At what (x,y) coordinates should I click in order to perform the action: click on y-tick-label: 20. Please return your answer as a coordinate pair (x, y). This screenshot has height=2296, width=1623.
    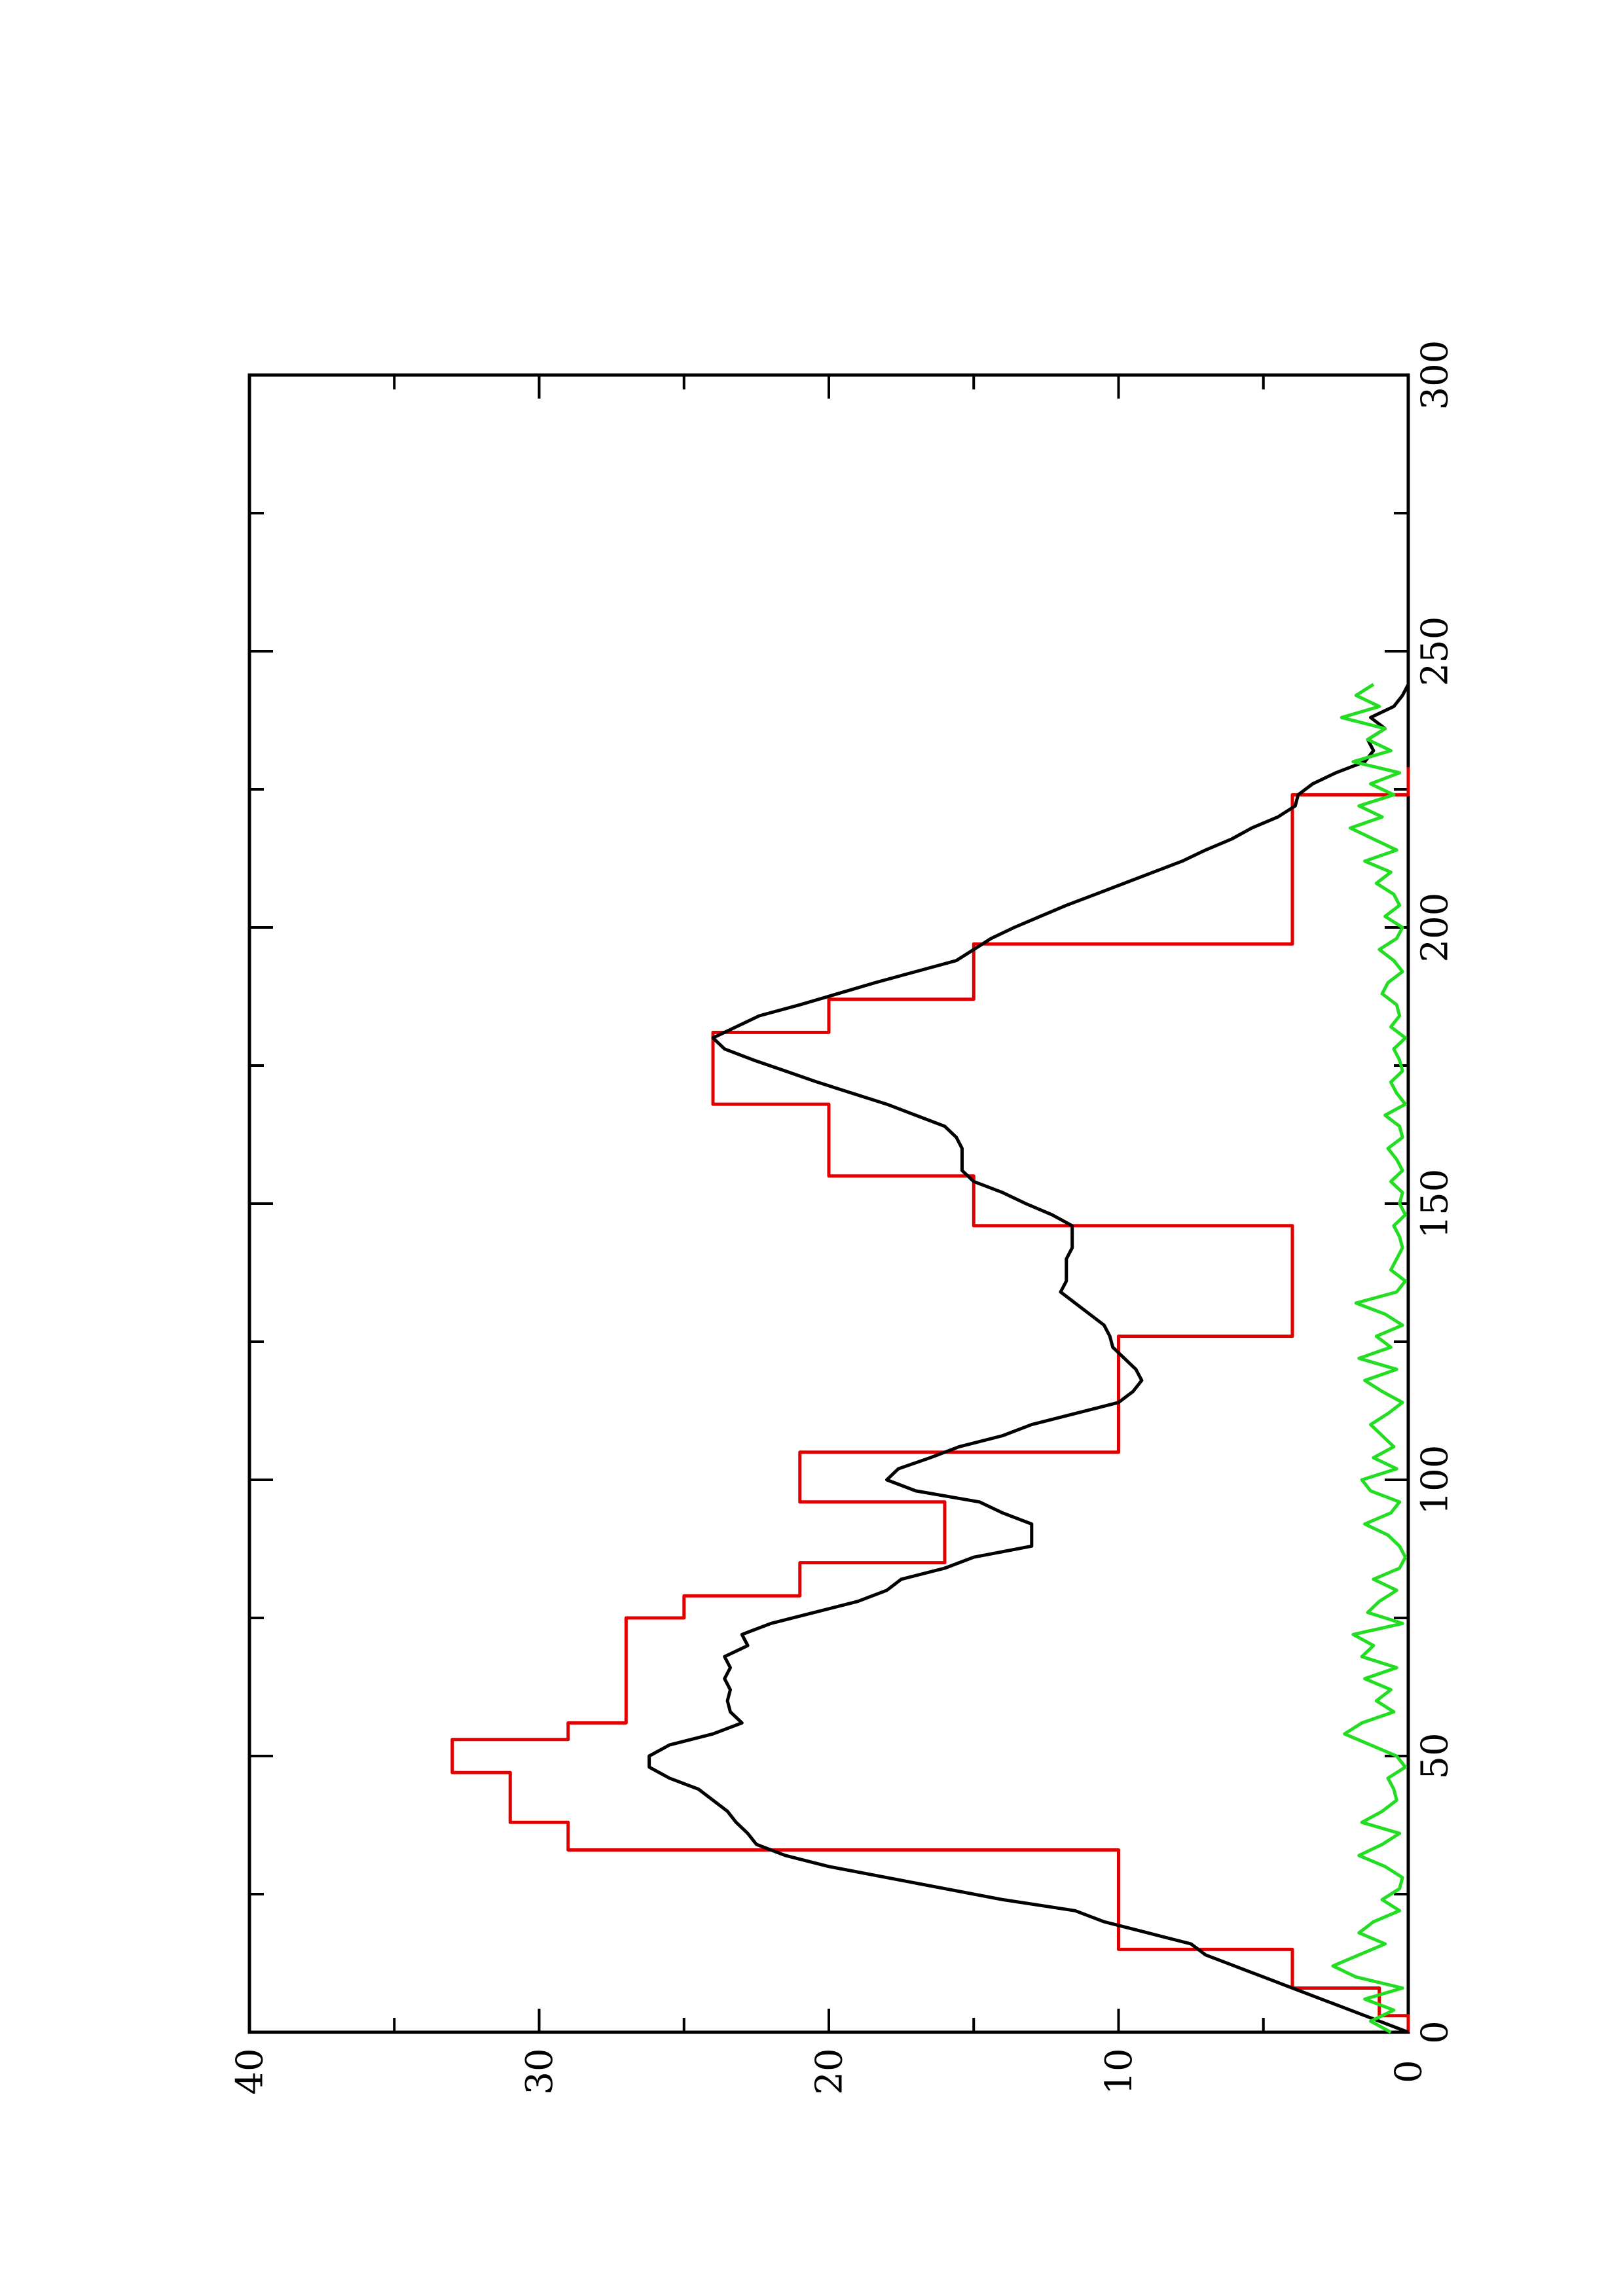
    Looking at the image, I should click on (830, 2071).